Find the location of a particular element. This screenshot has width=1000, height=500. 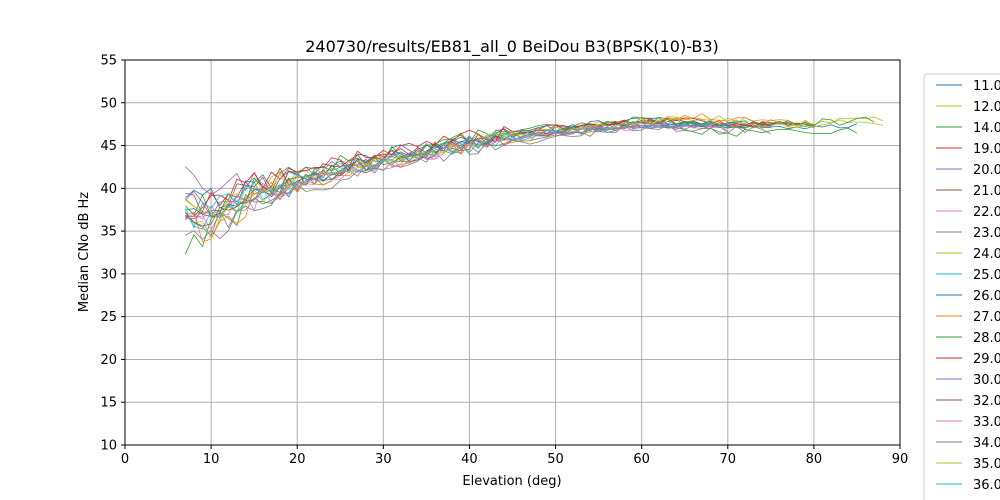

y-tick-label: 15 is located at coordinates (108, 403).